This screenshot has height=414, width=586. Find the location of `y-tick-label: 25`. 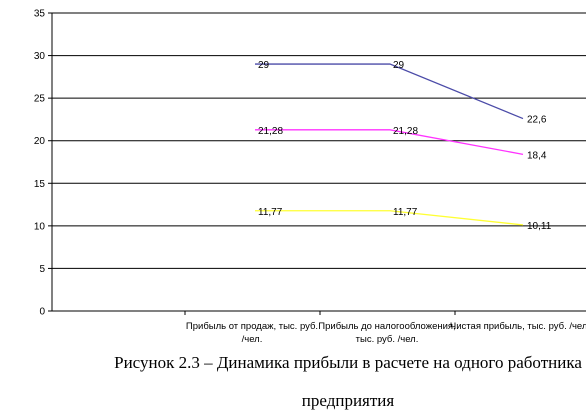

y-tick-label: 25 is located at coordinates (40, 99).